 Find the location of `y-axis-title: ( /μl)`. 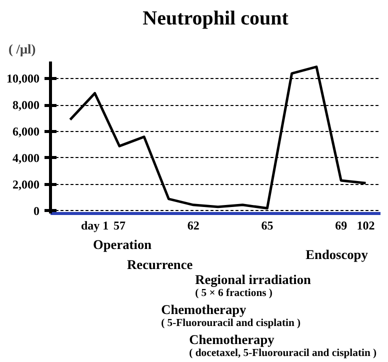

y-axis-title: ( /μl) is located at coordinates (22, 49).